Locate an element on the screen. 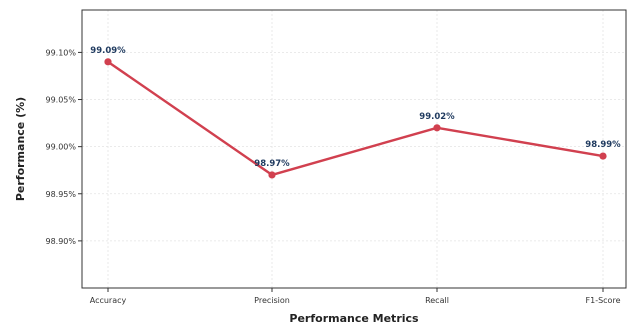 Image resolution: width=628 pixels, height=326 pixels. data-label: 99.09% is located at coordinates (108, 51).